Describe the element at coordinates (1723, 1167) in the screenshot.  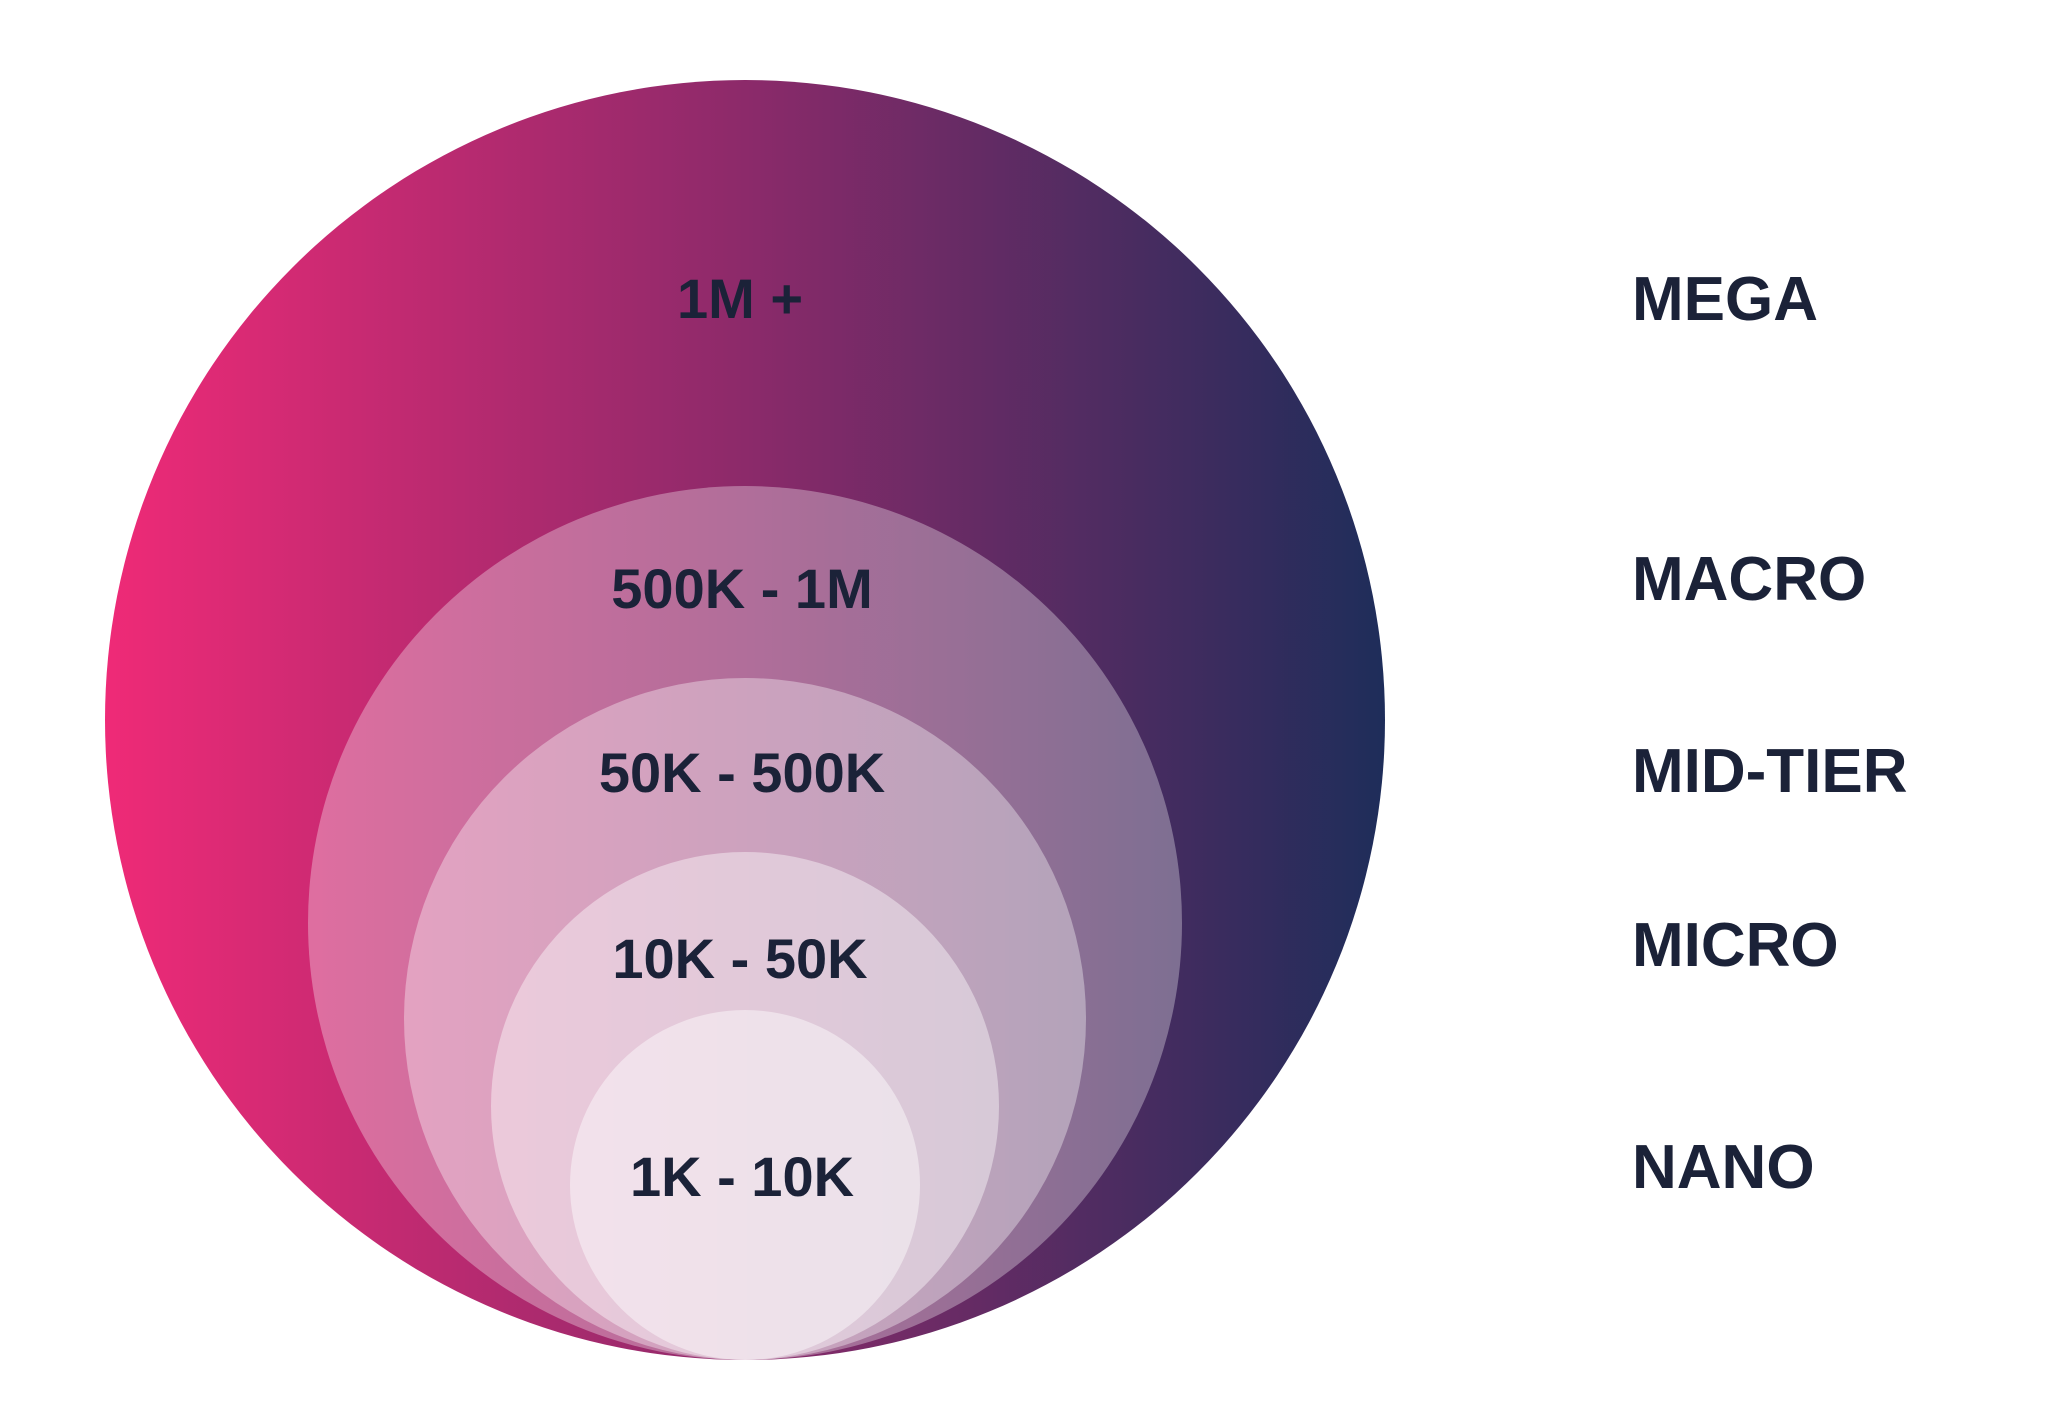
I see `tier-name-nano: NANO` at that location.